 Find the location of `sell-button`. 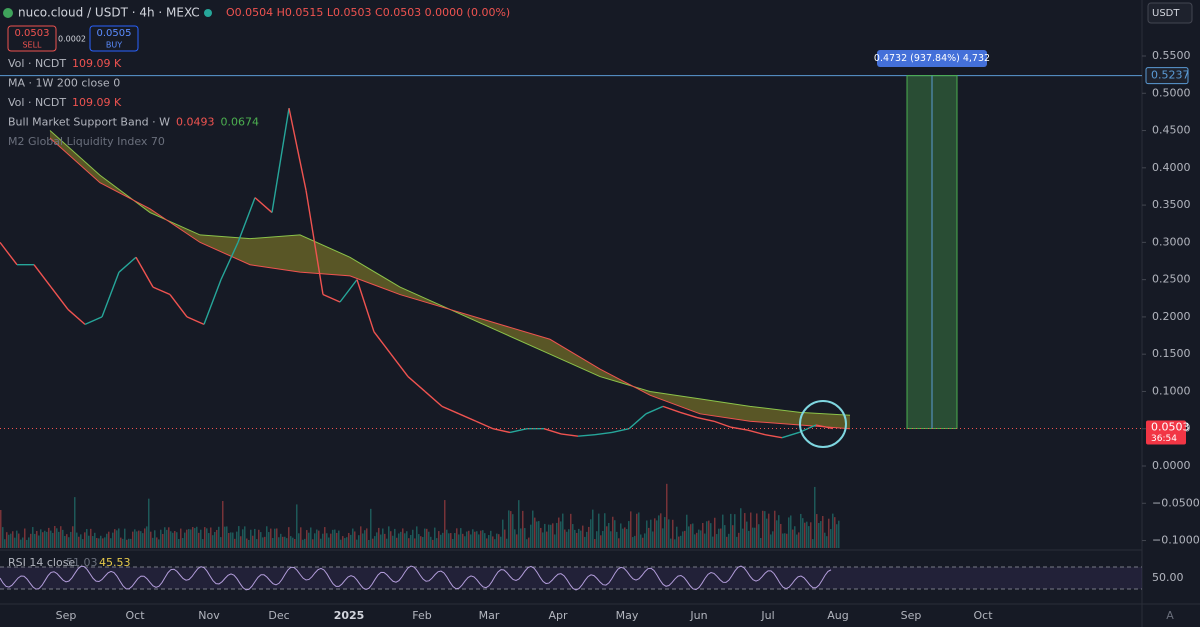

sell-button is located at coordinates (32, 38).